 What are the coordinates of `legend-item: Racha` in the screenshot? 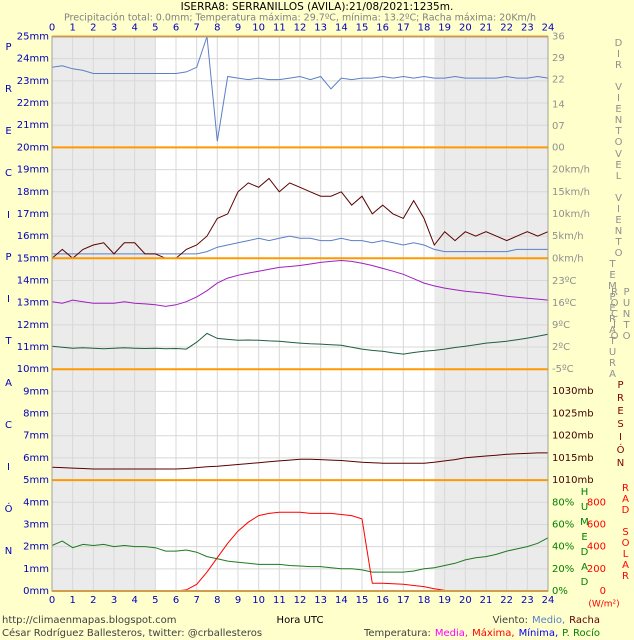 It's located at (584, 620).